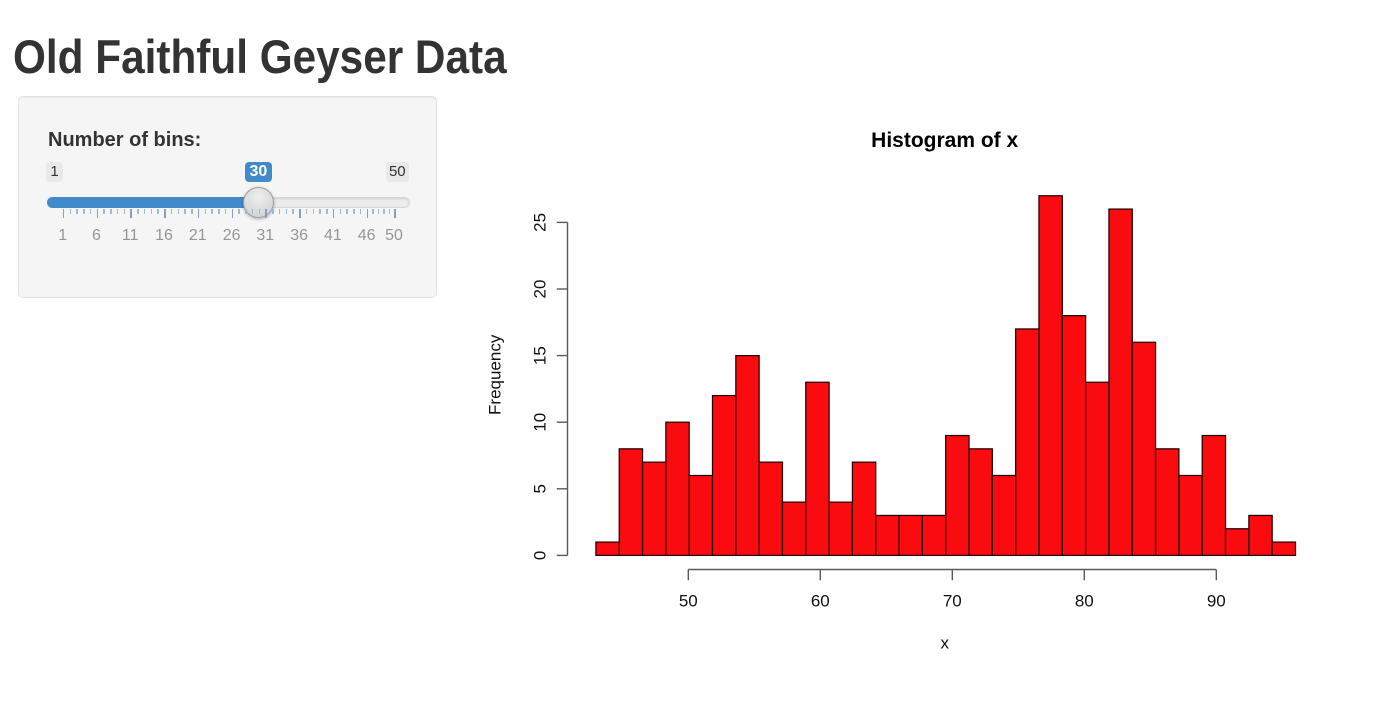 This screenshot has width=1388, height=707. I want to click on svg-text: Frequency, so click(495, 374).